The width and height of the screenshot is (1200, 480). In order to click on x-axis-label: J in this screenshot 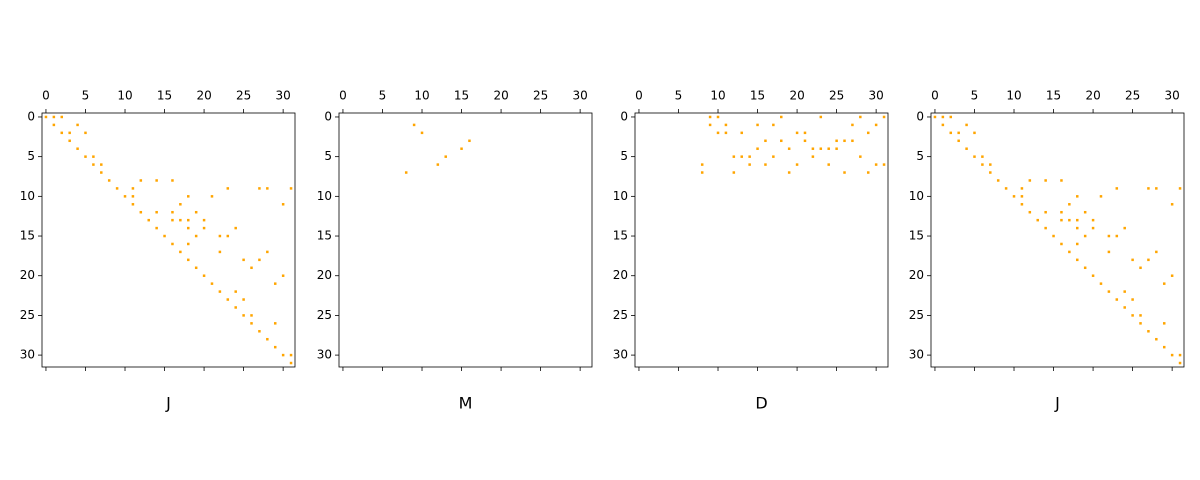, I will do `click(168, 403)`.